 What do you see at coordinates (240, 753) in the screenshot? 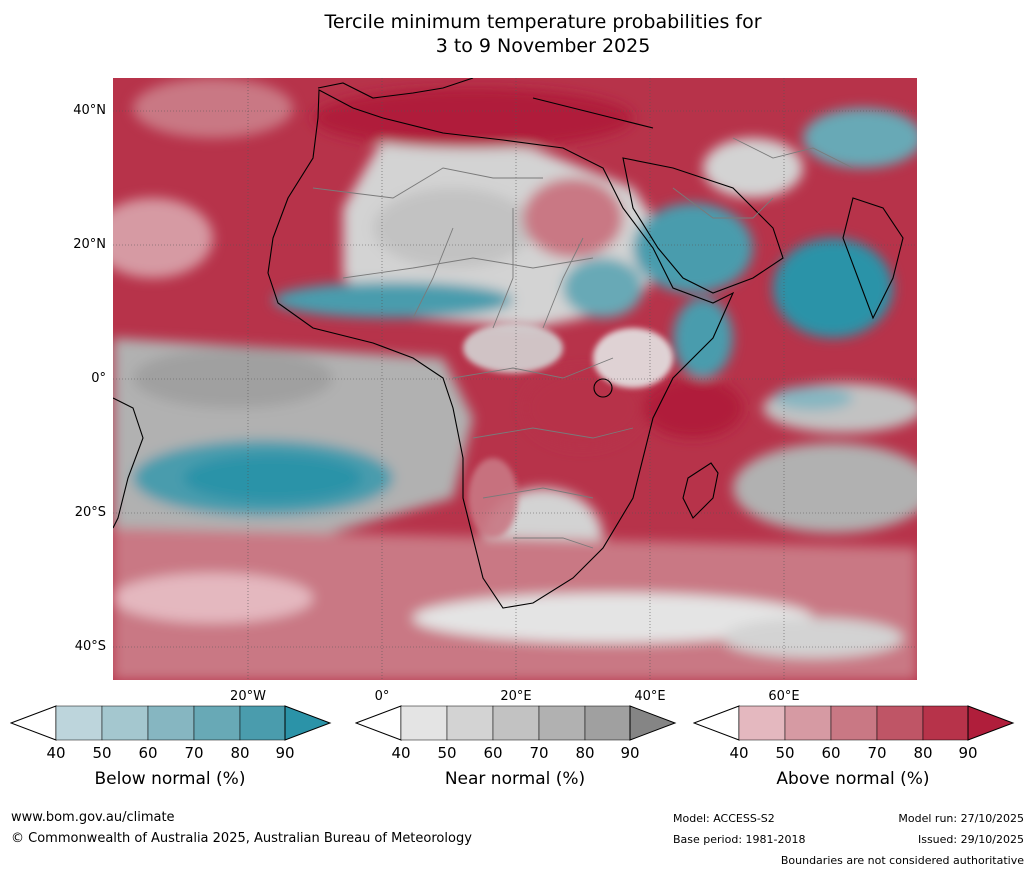
I see `below-tick: 80` at bounding box center [240, 753].